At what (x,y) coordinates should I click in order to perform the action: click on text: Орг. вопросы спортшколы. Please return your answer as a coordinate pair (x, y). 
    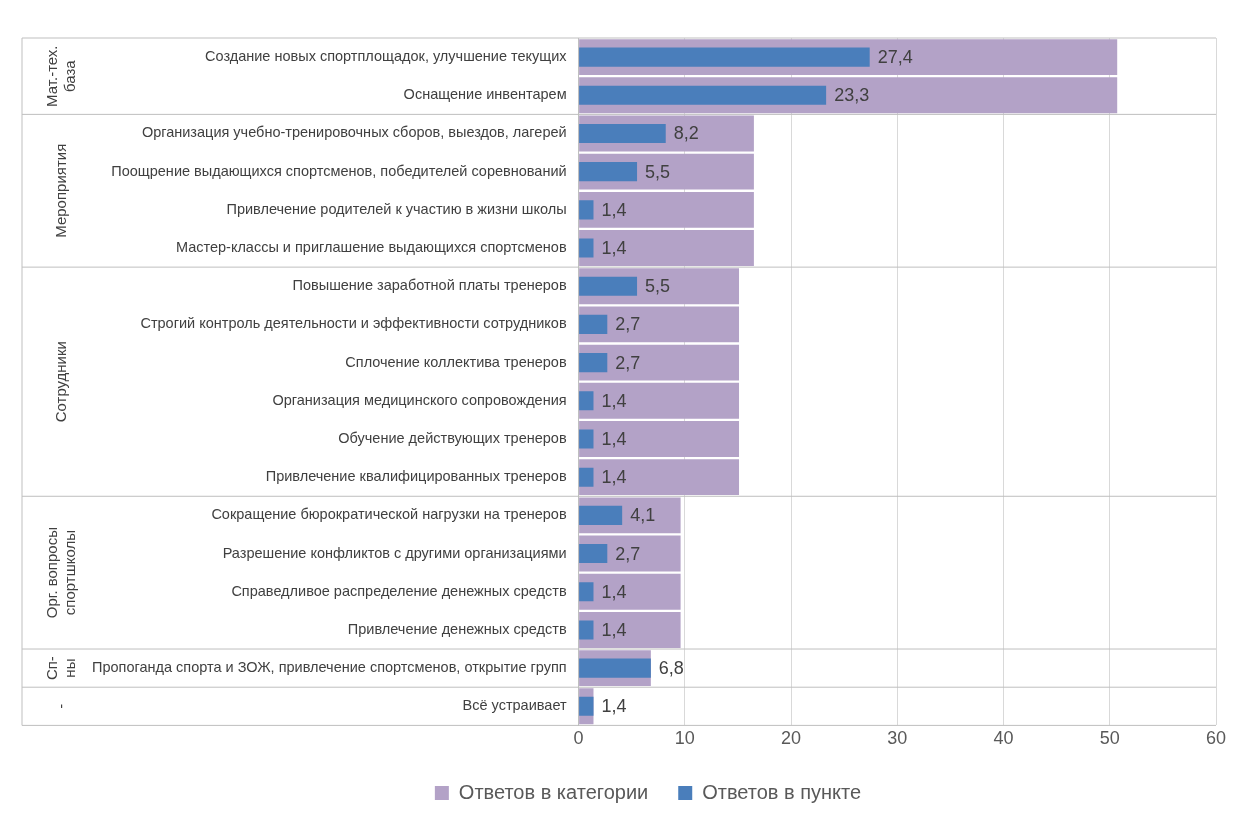
    Looking at the image, I should click on (61, 573).